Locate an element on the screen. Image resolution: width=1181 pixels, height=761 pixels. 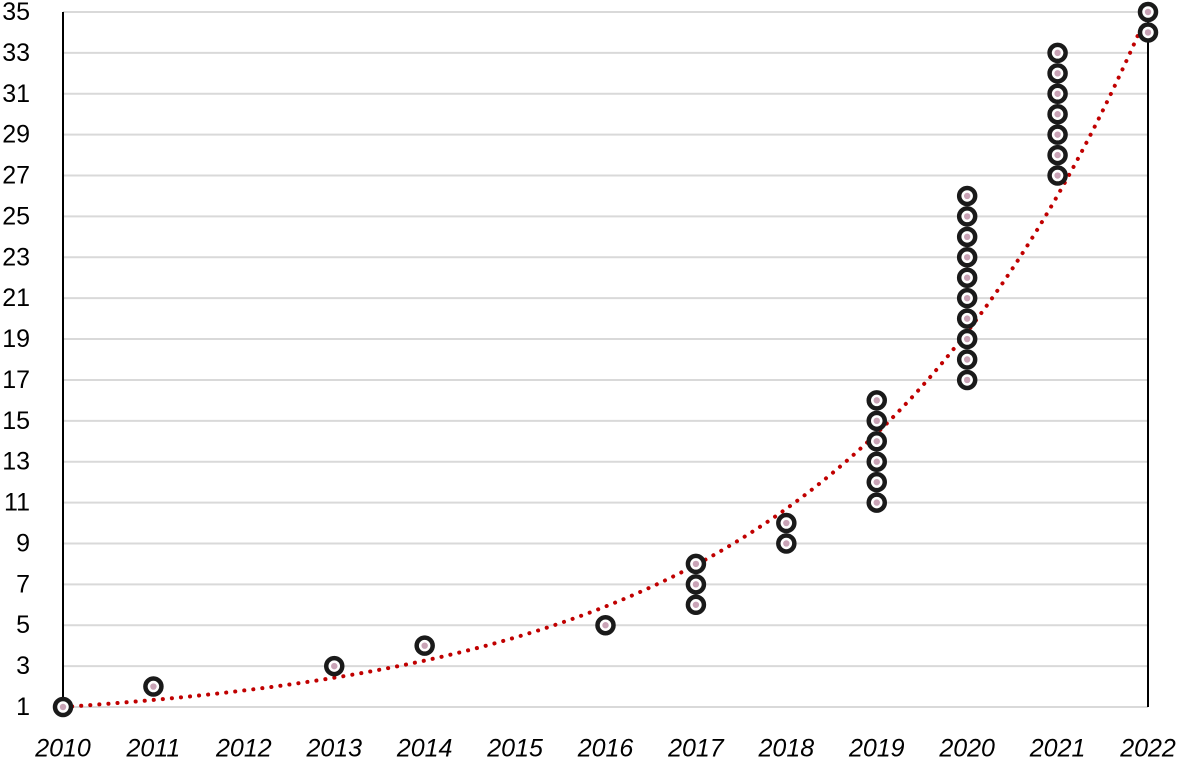
y-tick-label: 5 is located at coordinates (23, 625).